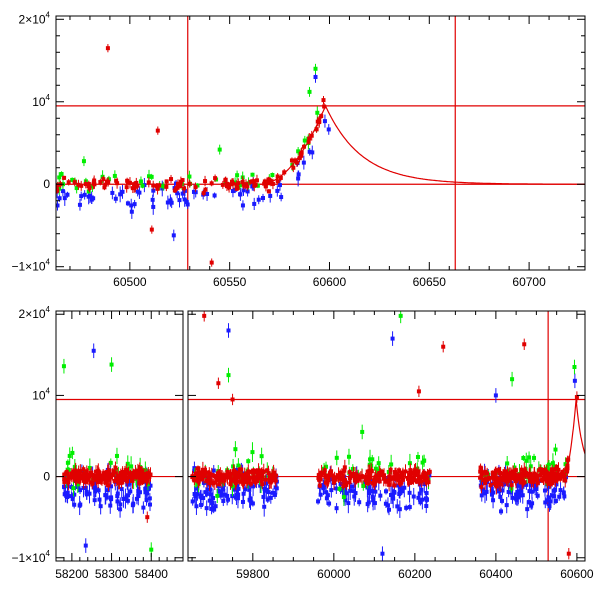  Describe the element at coordinates (230, 282) in the screenshot. I see `x-tick-label: 60550` at that location.